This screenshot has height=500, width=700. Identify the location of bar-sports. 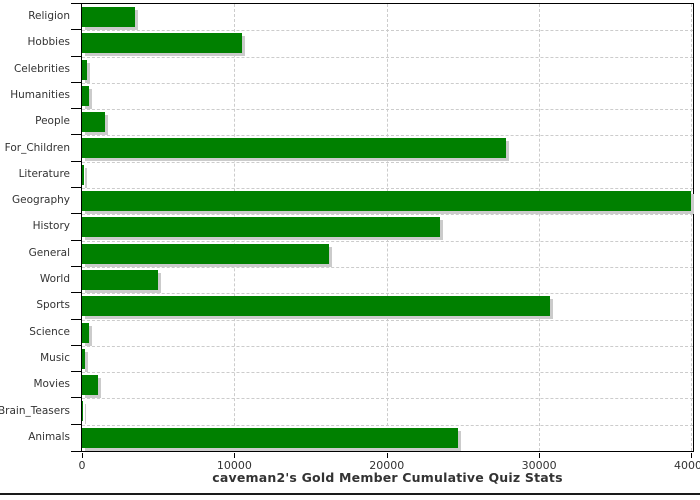
(316, 306).